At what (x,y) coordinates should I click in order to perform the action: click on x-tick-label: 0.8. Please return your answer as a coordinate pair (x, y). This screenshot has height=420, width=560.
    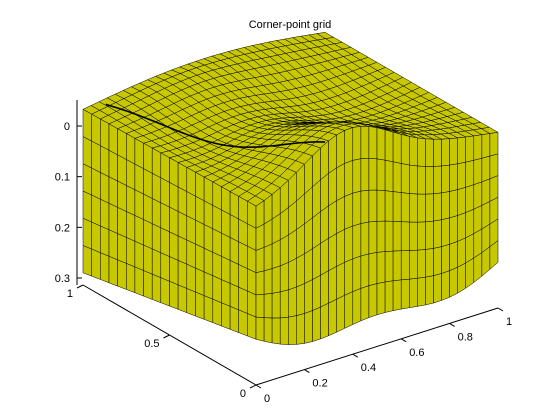
    Looking at the image, I should click on (465, 337).